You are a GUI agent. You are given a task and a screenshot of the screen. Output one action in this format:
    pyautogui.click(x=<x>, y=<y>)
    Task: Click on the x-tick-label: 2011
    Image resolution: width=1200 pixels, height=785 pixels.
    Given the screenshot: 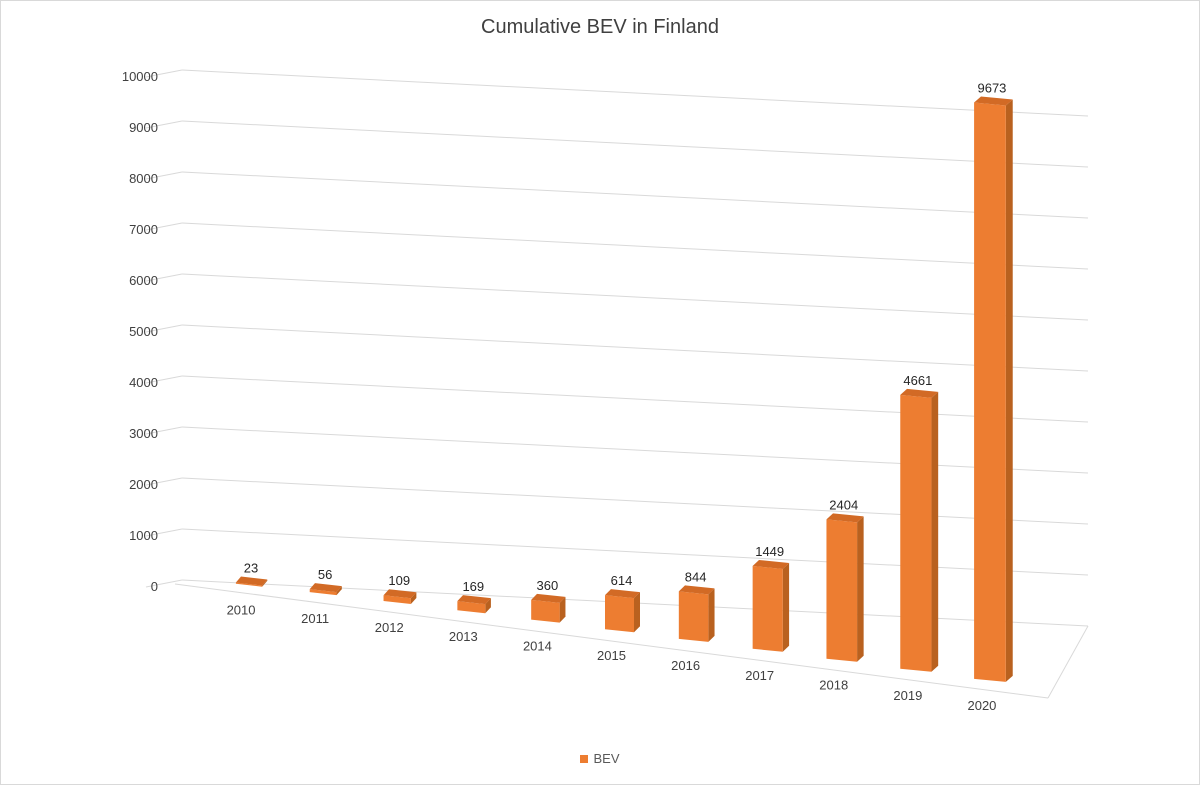 What is the action you would take?
    pyautogui.click(x=315, y=618)
    